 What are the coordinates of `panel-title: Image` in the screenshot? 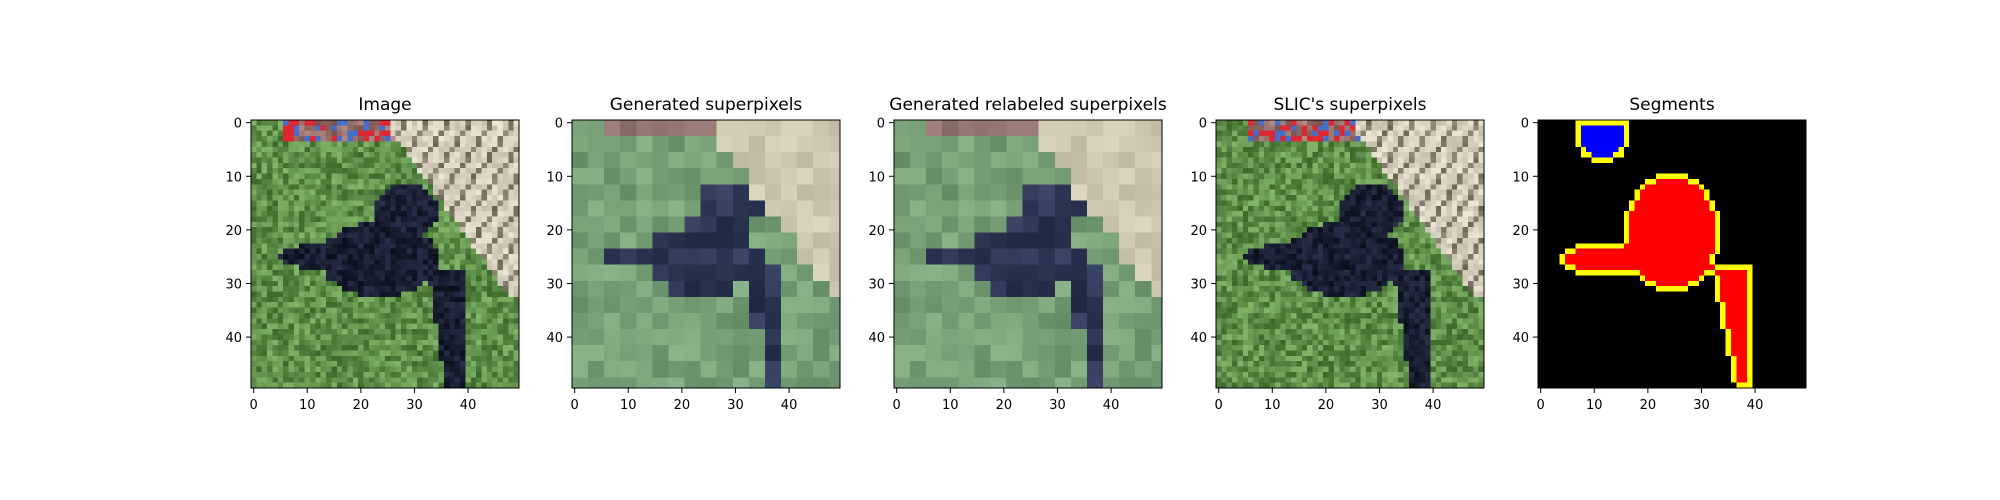 It's located at (384, 105).